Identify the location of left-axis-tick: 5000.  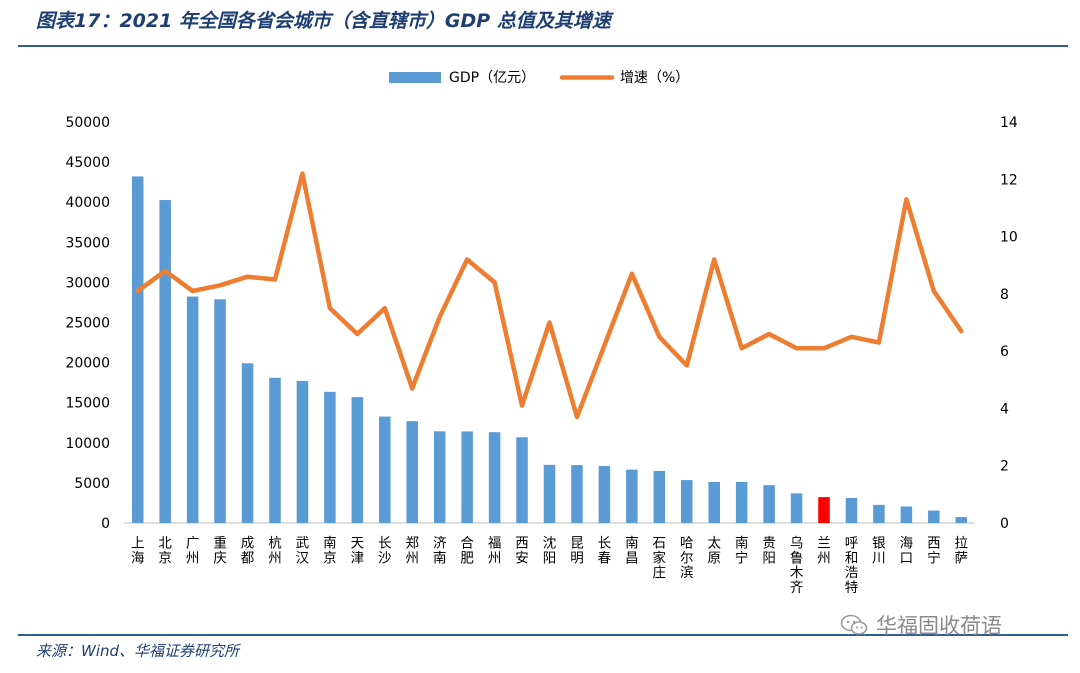
(92, 484).